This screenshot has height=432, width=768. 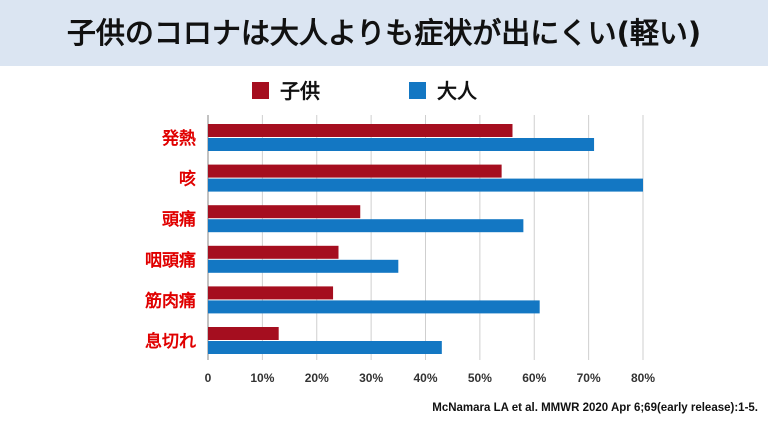 What do you see at coordinates (589, 378) in the screenshot?
I see `x-tick-label: 70%` at bounding box center [589, 378].